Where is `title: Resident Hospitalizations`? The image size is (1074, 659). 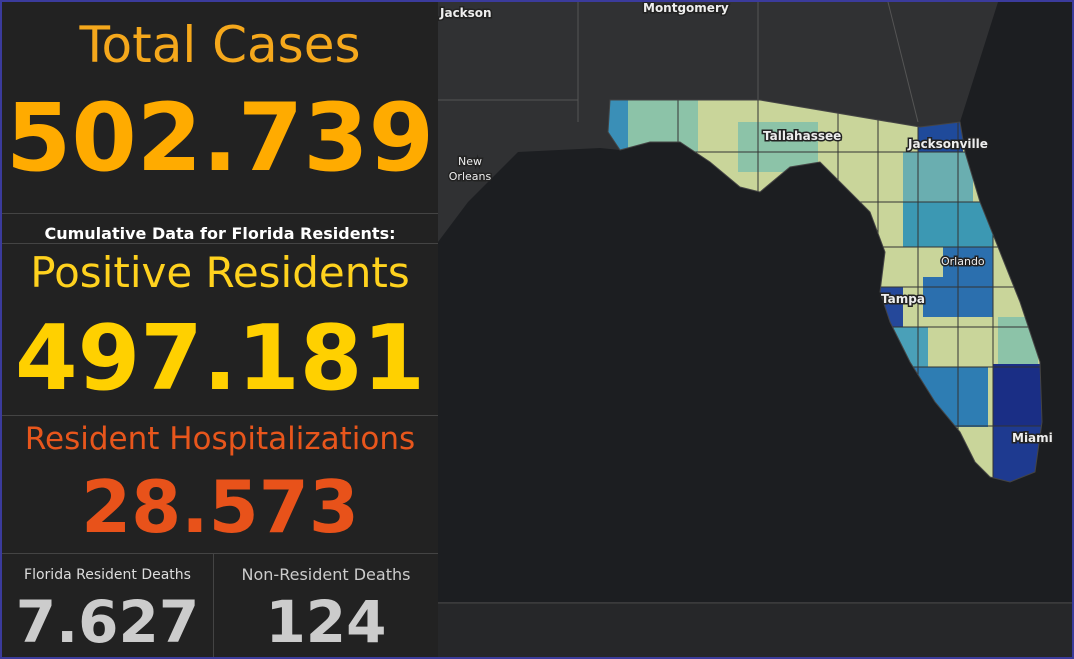 title: Resident Hospitalizations is located at coordinates (220, 439).